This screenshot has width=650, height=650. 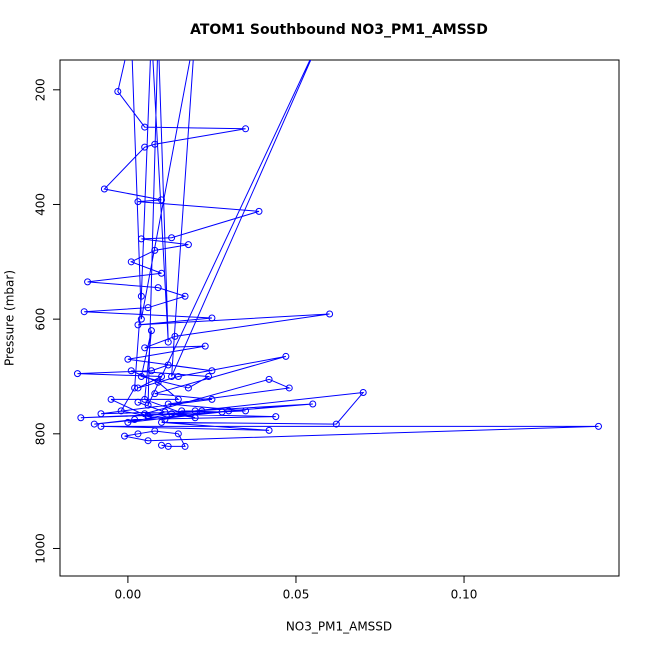 I want to click on y-tick-label: 800, so click(x=41, y=433).